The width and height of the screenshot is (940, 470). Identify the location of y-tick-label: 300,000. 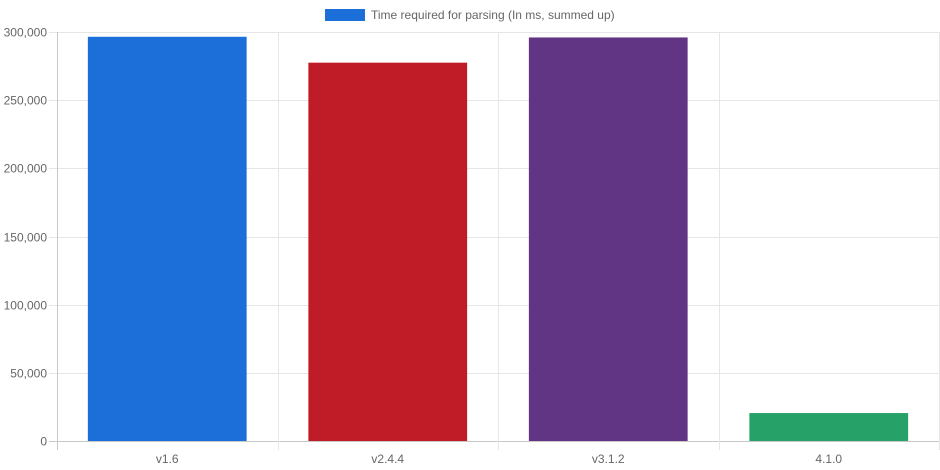
(26, 33).